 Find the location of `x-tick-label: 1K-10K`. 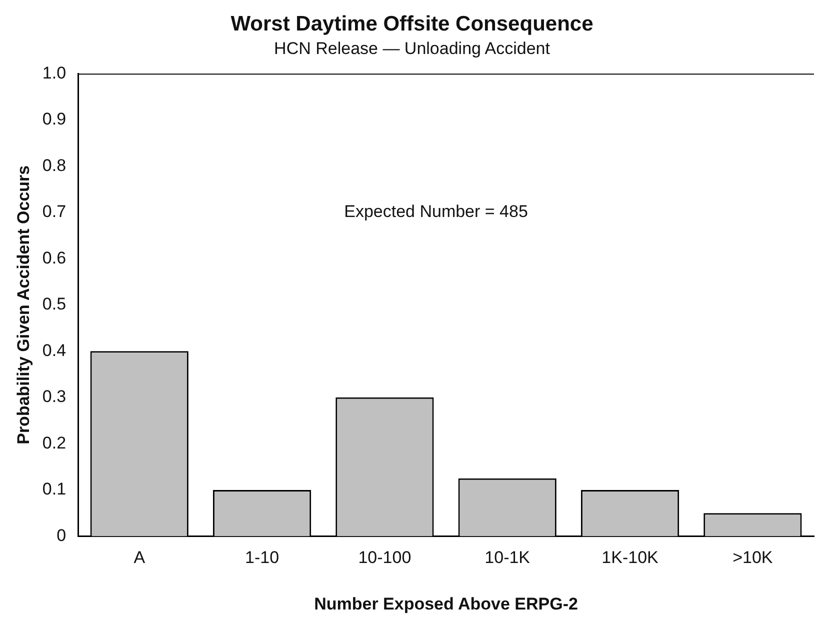

x-tick-label: 1K-10K is located at coordinates (631, 558).